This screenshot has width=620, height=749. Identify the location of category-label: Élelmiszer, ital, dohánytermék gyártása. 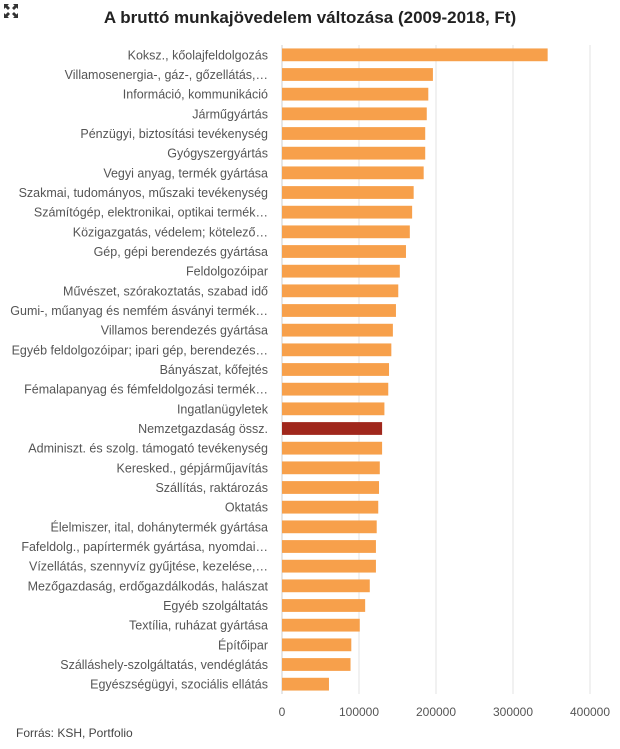
(160, 526).